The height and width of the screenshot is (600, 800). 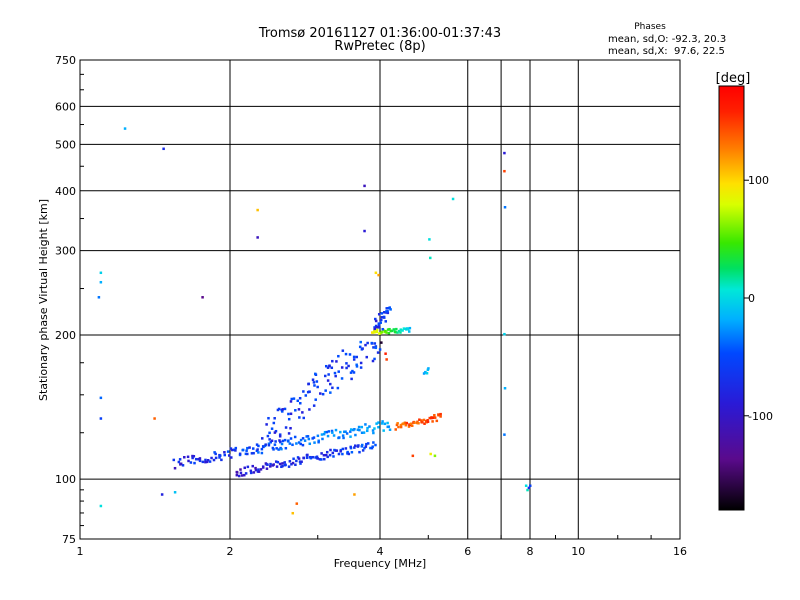 What do you see at coordinates (65, 479) in the screenshot?
I see `y-tick-label: 100` at bounding box center [65, 479].